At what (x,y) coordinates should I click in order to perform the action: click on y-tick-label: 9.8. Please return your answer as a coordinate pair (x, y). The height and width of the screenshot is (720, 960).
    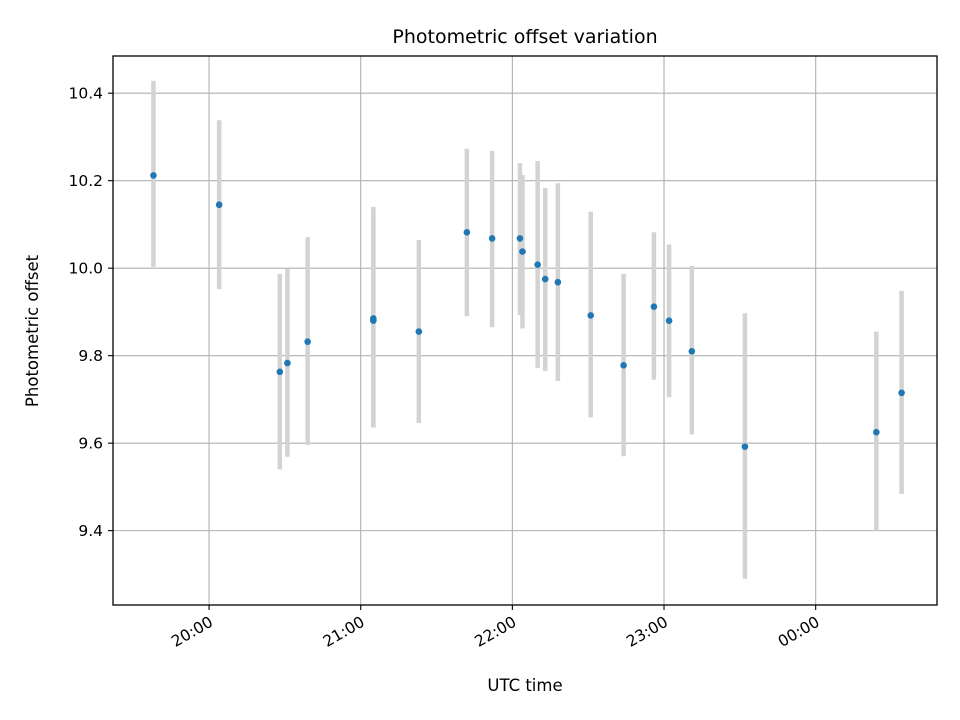
    Looking at the image, I should click on (90, 356).